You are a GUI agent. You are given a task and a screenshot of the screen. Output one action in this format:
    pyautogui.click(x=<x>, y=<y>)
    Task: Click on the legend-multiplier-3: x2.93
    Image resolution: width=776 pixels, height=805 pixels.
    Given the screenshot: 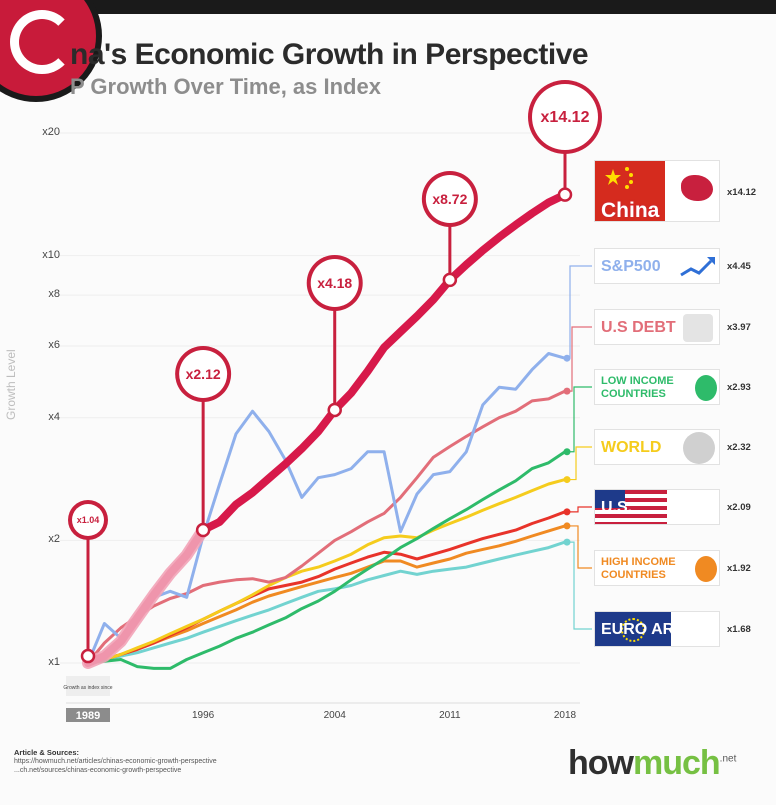 What is the action you would take?
    pyautogui.click(x=739, y=387)
    